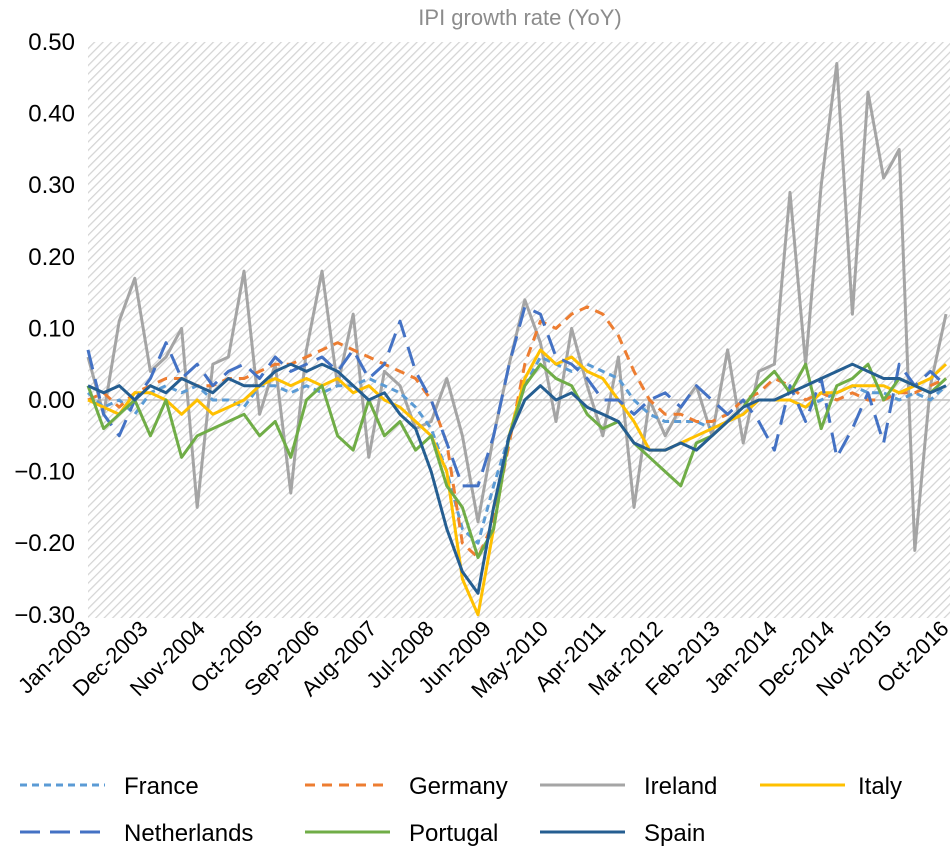  Describe the element at coordinates (674, 833) in the screenshot. I see `legend-label: Spain` at that location.